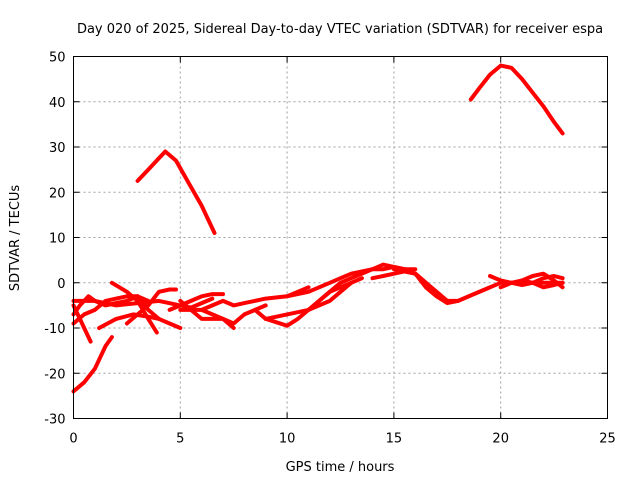 The height and width of the screenshot is (480, 640). Describe the element at coordinates (57, 239) in the screenshot. I see `y-tick-label: 10` at that location.